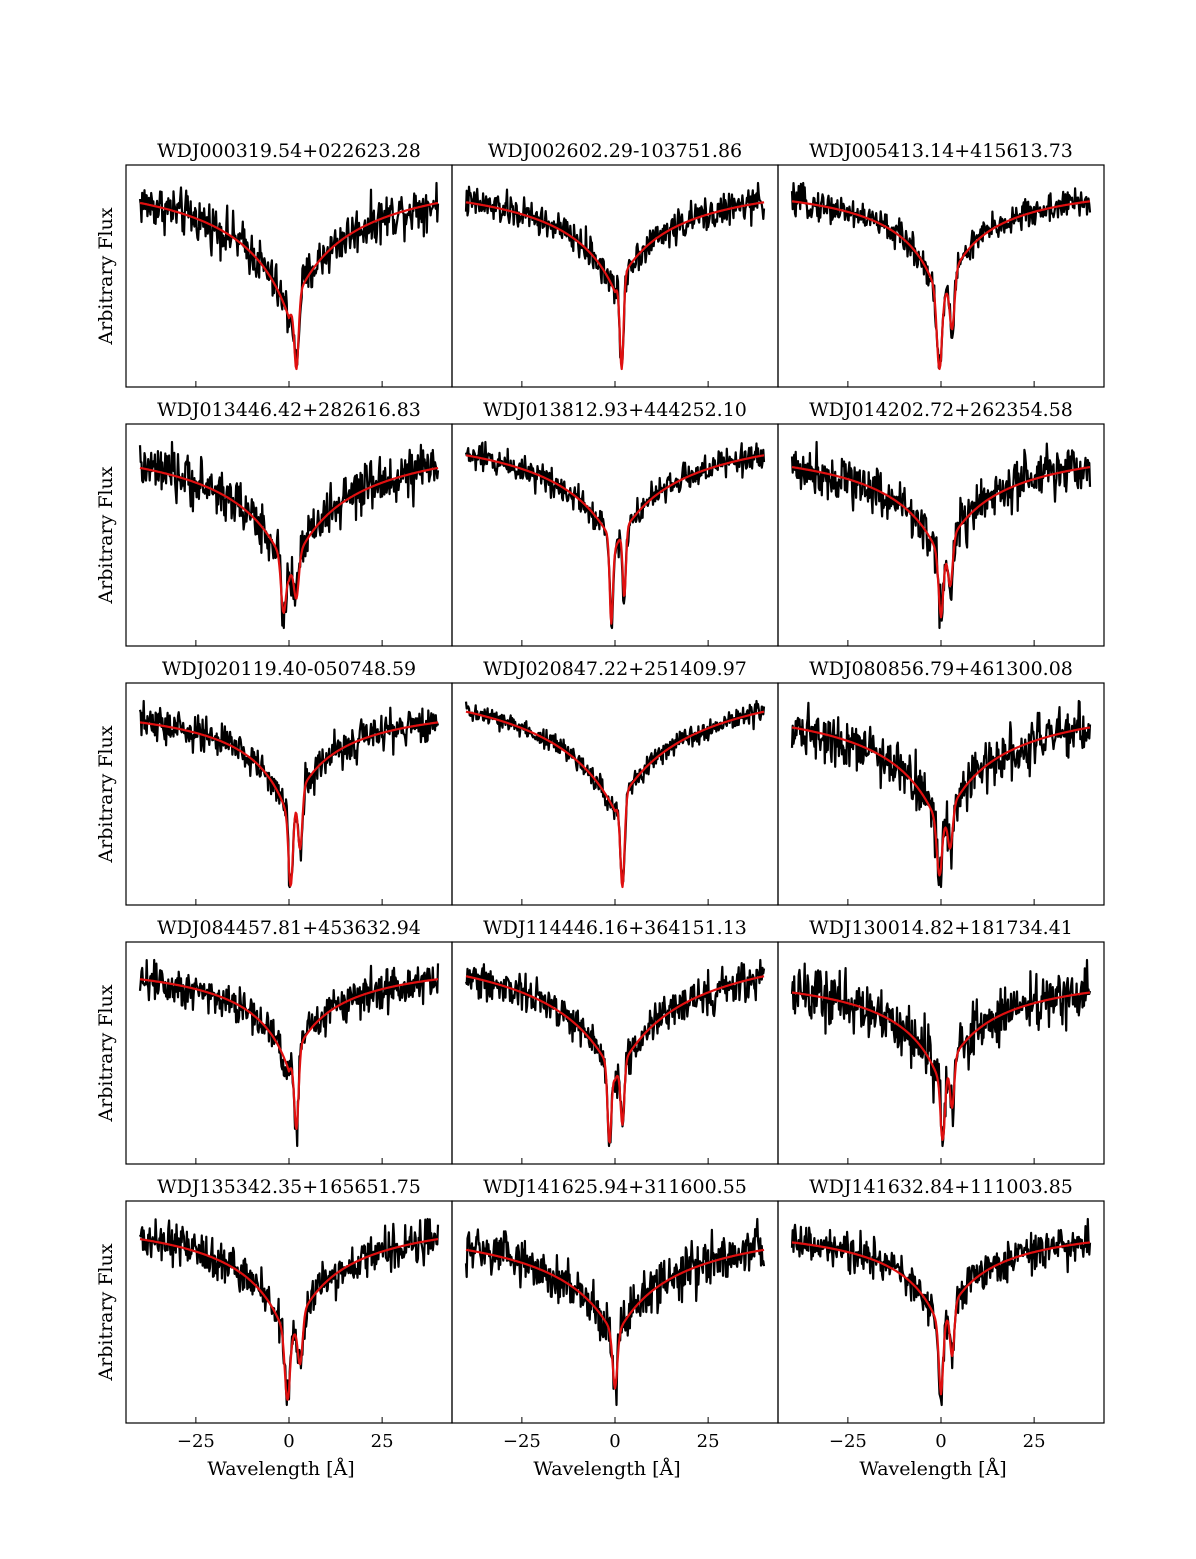  Describe the element at coordinates (615, 151) in the screenshot. I see `panel-title: WDJ002602.29-103751.86` at that location.